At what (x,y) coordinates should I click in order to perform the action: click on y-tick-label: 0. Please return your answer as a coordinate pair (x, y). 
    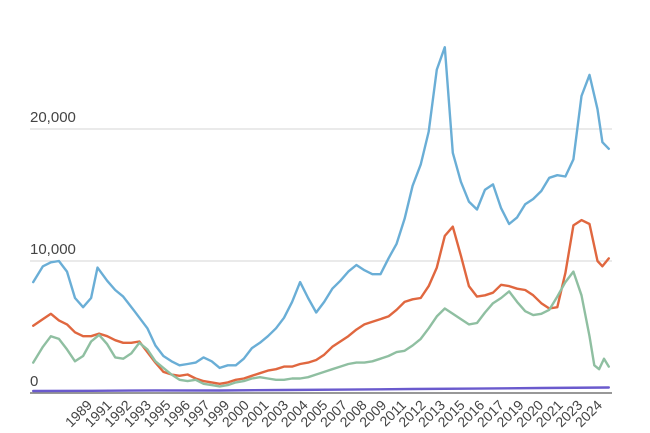
    Looking at the image, I should click on (34, 381).